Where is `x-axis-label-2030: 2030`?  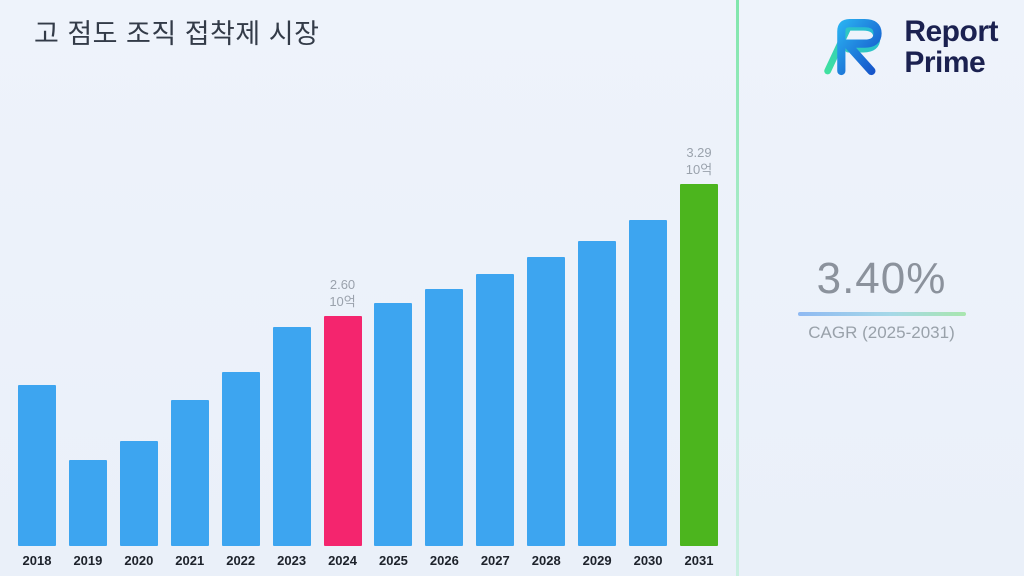 x-axis-label-2030: 2030 is located at coordinates (648, 560).